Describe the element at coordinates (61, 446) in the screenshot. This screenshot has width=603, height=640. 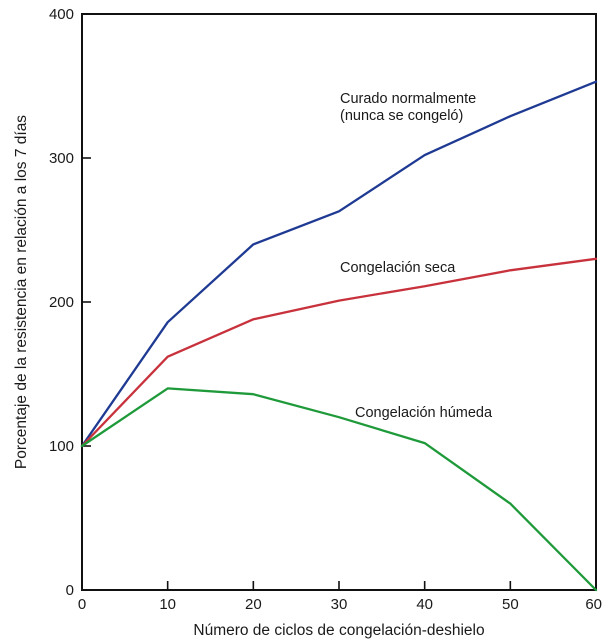
I see `y-tick-label: 100` at that location.